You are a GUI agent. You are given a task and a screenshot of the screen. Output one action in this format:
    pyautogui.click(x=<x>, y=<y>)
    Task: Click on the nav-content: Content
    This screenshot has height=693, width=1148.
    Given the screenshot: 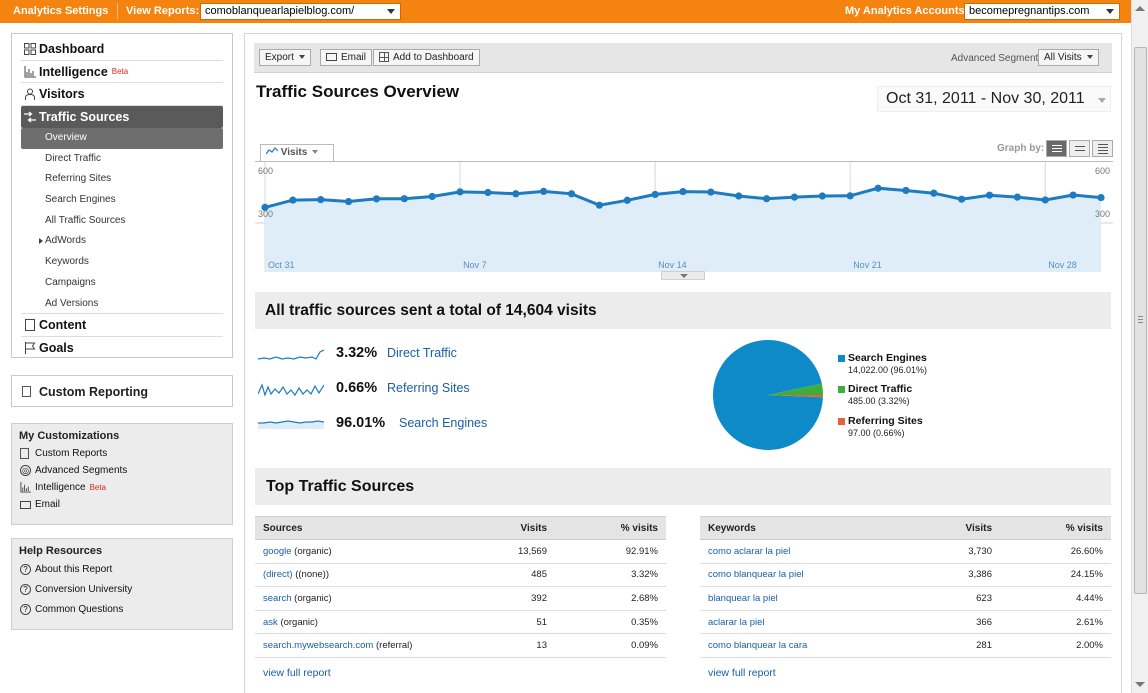 What is the action you would take?
    pyautogui.click(x=122, y=325)
    